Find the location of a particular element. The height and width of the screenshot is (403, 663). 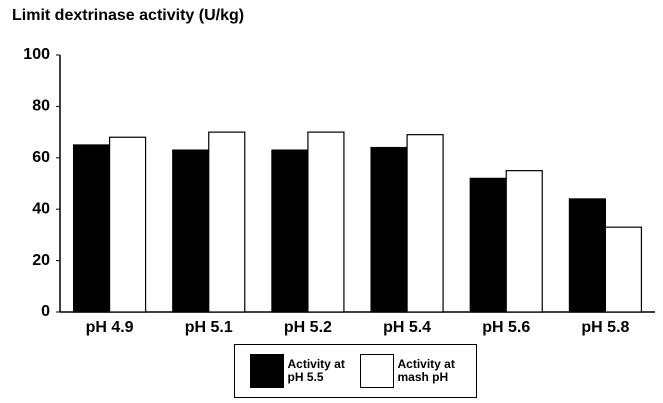

chart-title: Limit dextrinase activity (U/kg) is located at coordinates (128, 15).